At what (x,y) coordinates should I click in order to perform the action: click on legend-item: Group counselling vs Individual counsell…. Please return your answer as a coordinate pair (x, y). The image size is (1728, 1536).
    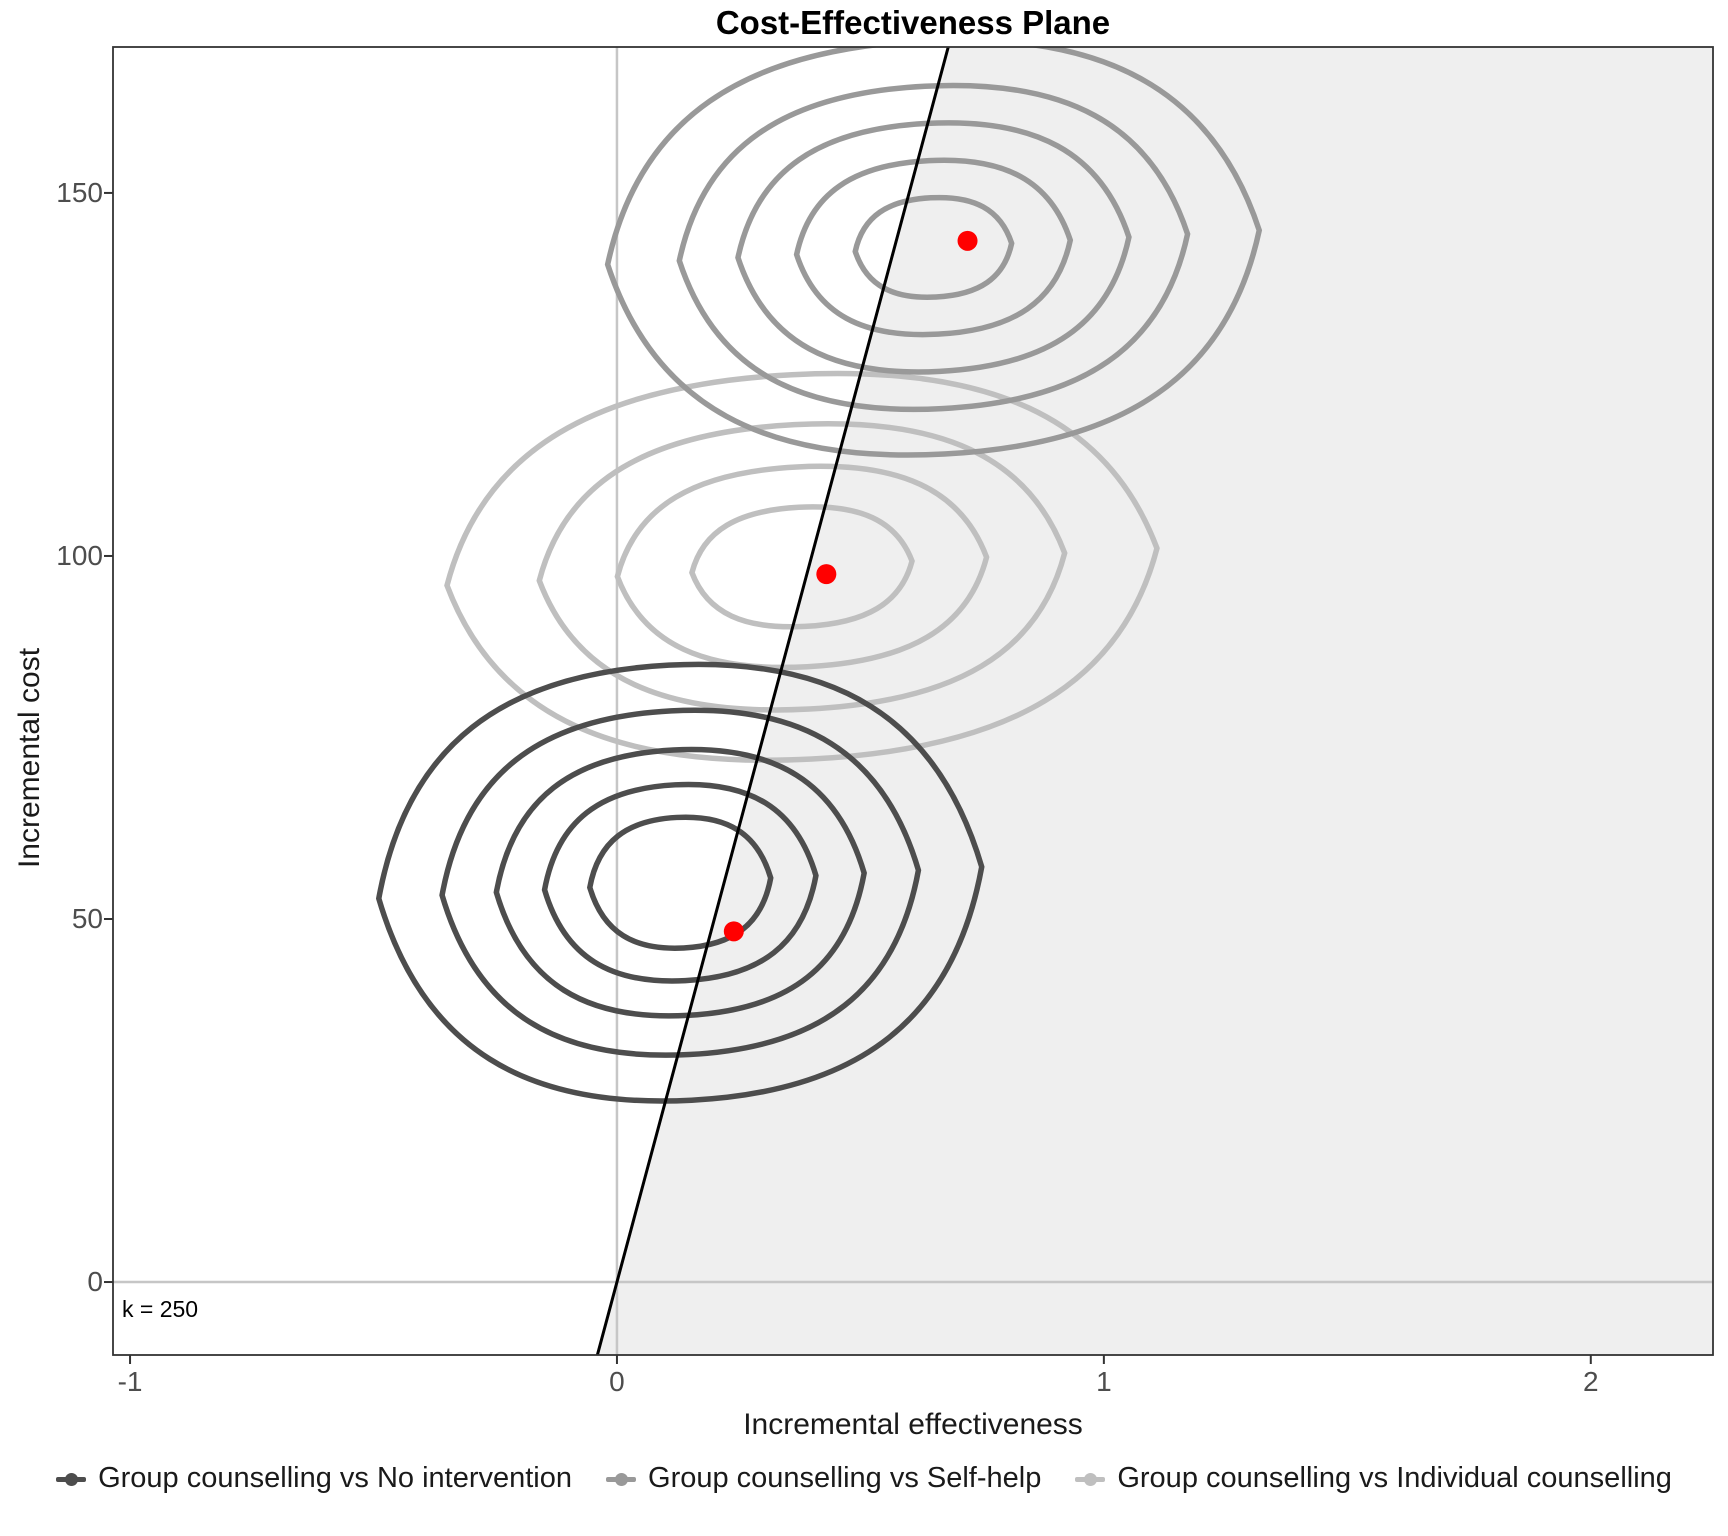
    Looking at the image, I should click on (1373, 1478).